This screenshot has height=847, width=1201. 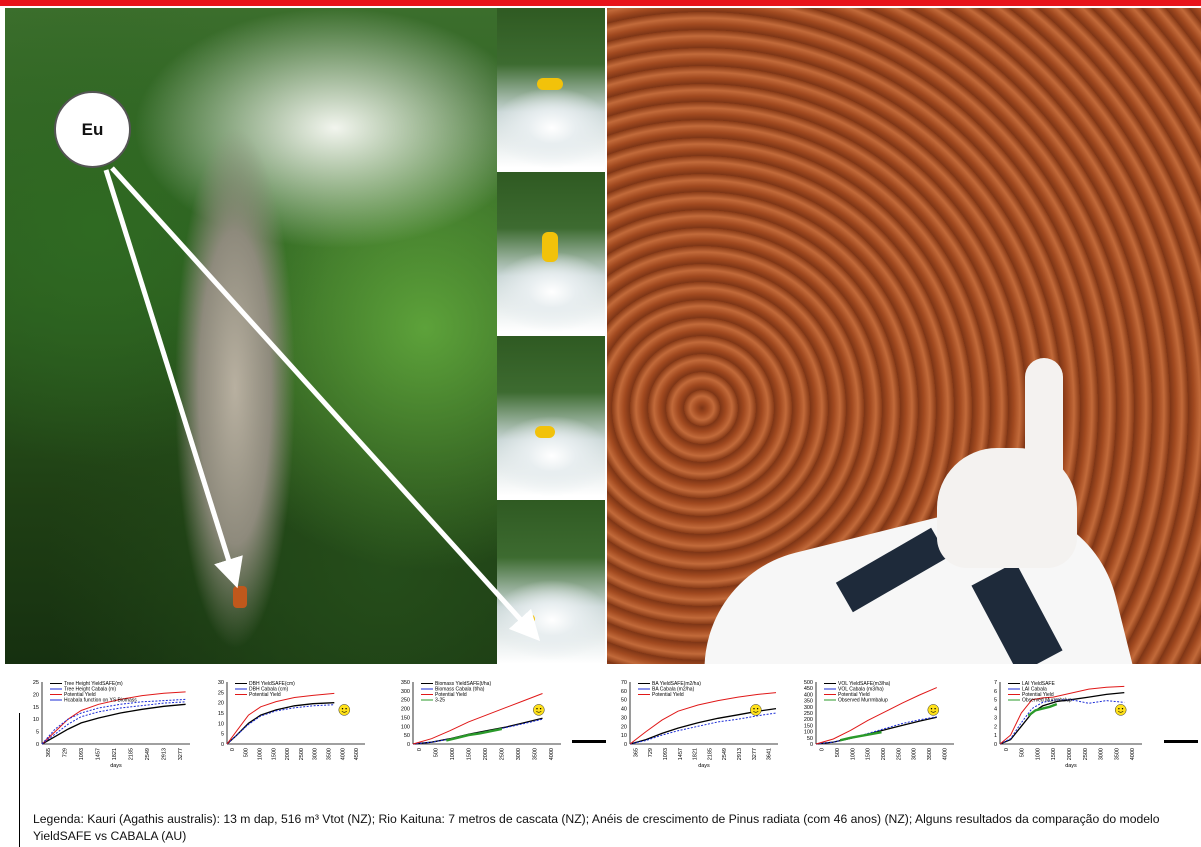 What do you see at coordinates (405, 727) in the screenshot?
I see `y-tick-label: 100` at bounding box center [405, 727].